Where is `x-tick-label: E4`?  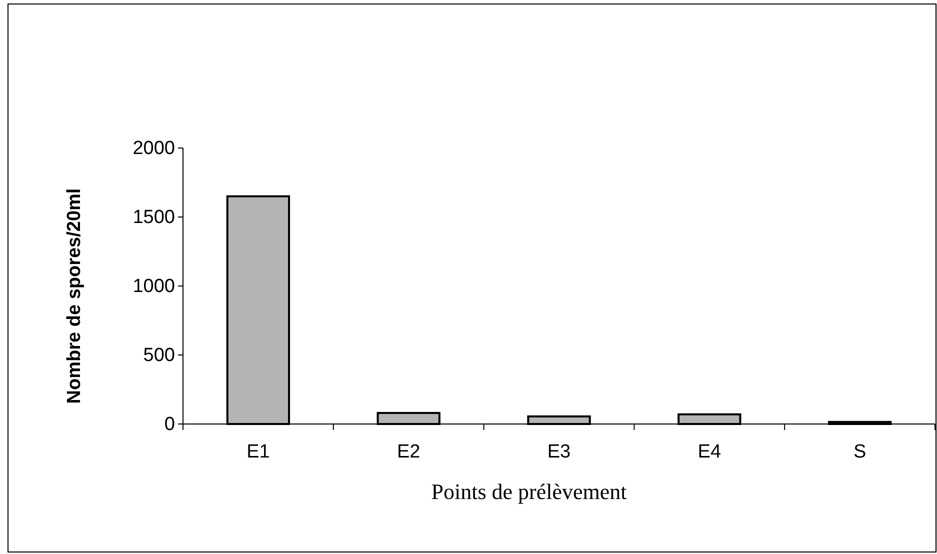 x-tick-label: E4 is located at coordinates (710, 451).